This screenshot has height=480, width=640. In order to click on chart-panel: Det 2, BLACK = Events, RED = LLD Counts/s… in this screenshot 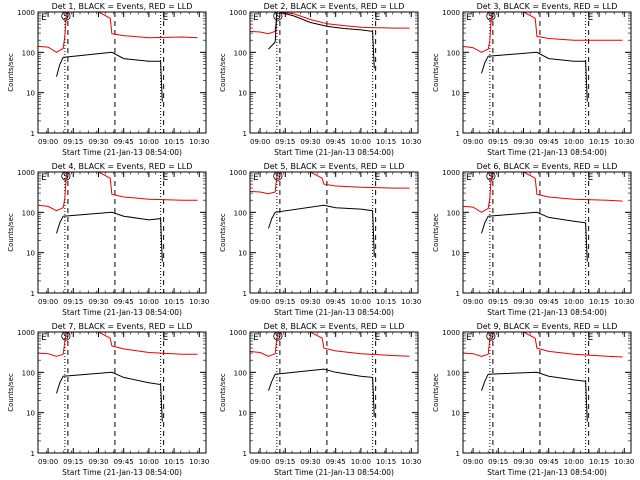, I will do `click(320, 79)`.